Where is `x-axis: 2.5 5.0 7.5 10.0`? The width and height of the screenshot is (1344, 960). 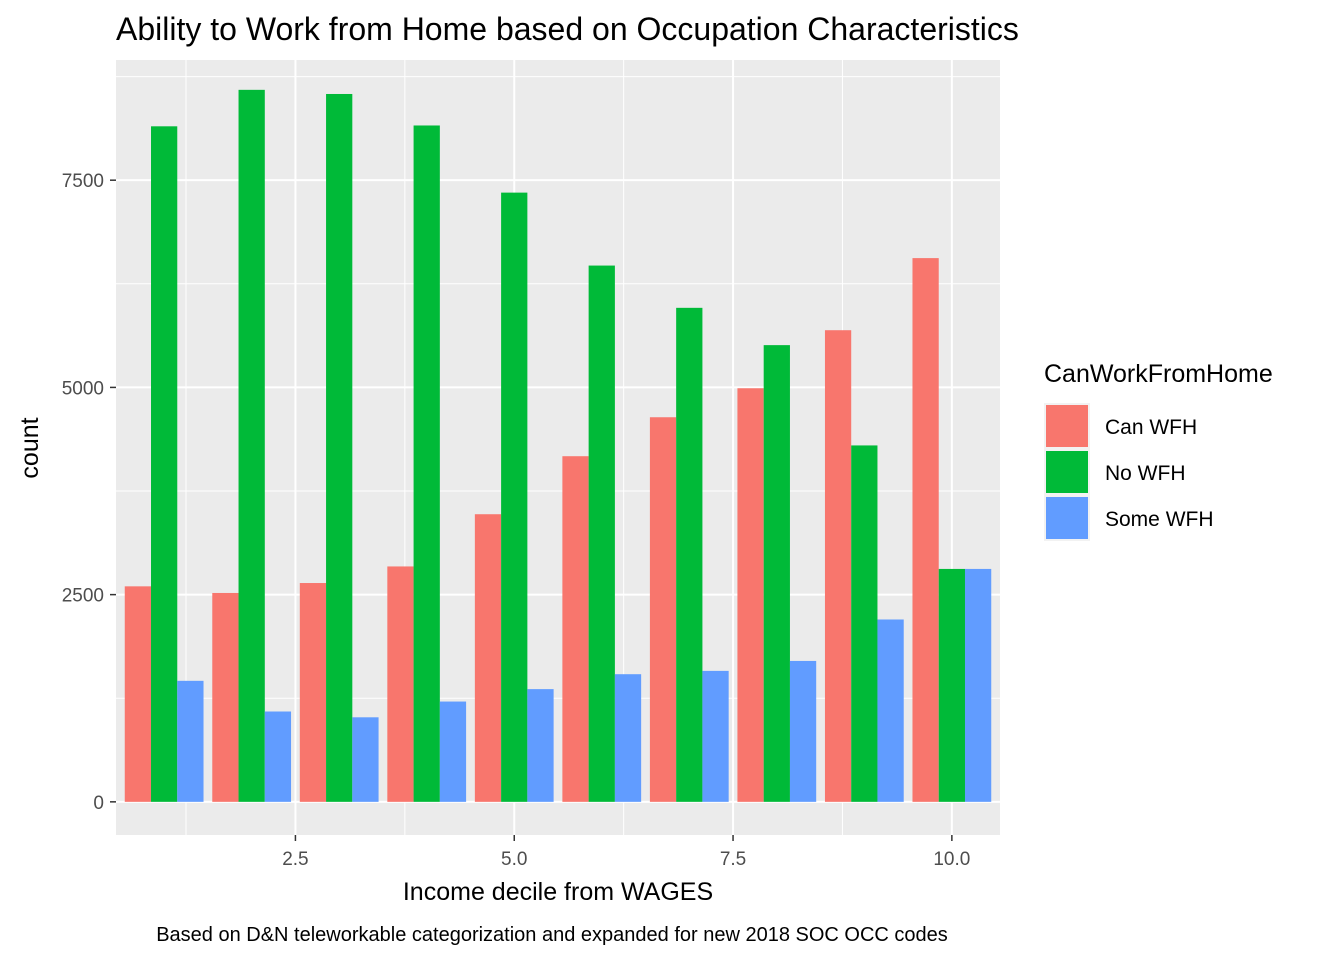 x-axis: 2.5 5.0 7.5 10.0 is located at coordinates (626, 852).